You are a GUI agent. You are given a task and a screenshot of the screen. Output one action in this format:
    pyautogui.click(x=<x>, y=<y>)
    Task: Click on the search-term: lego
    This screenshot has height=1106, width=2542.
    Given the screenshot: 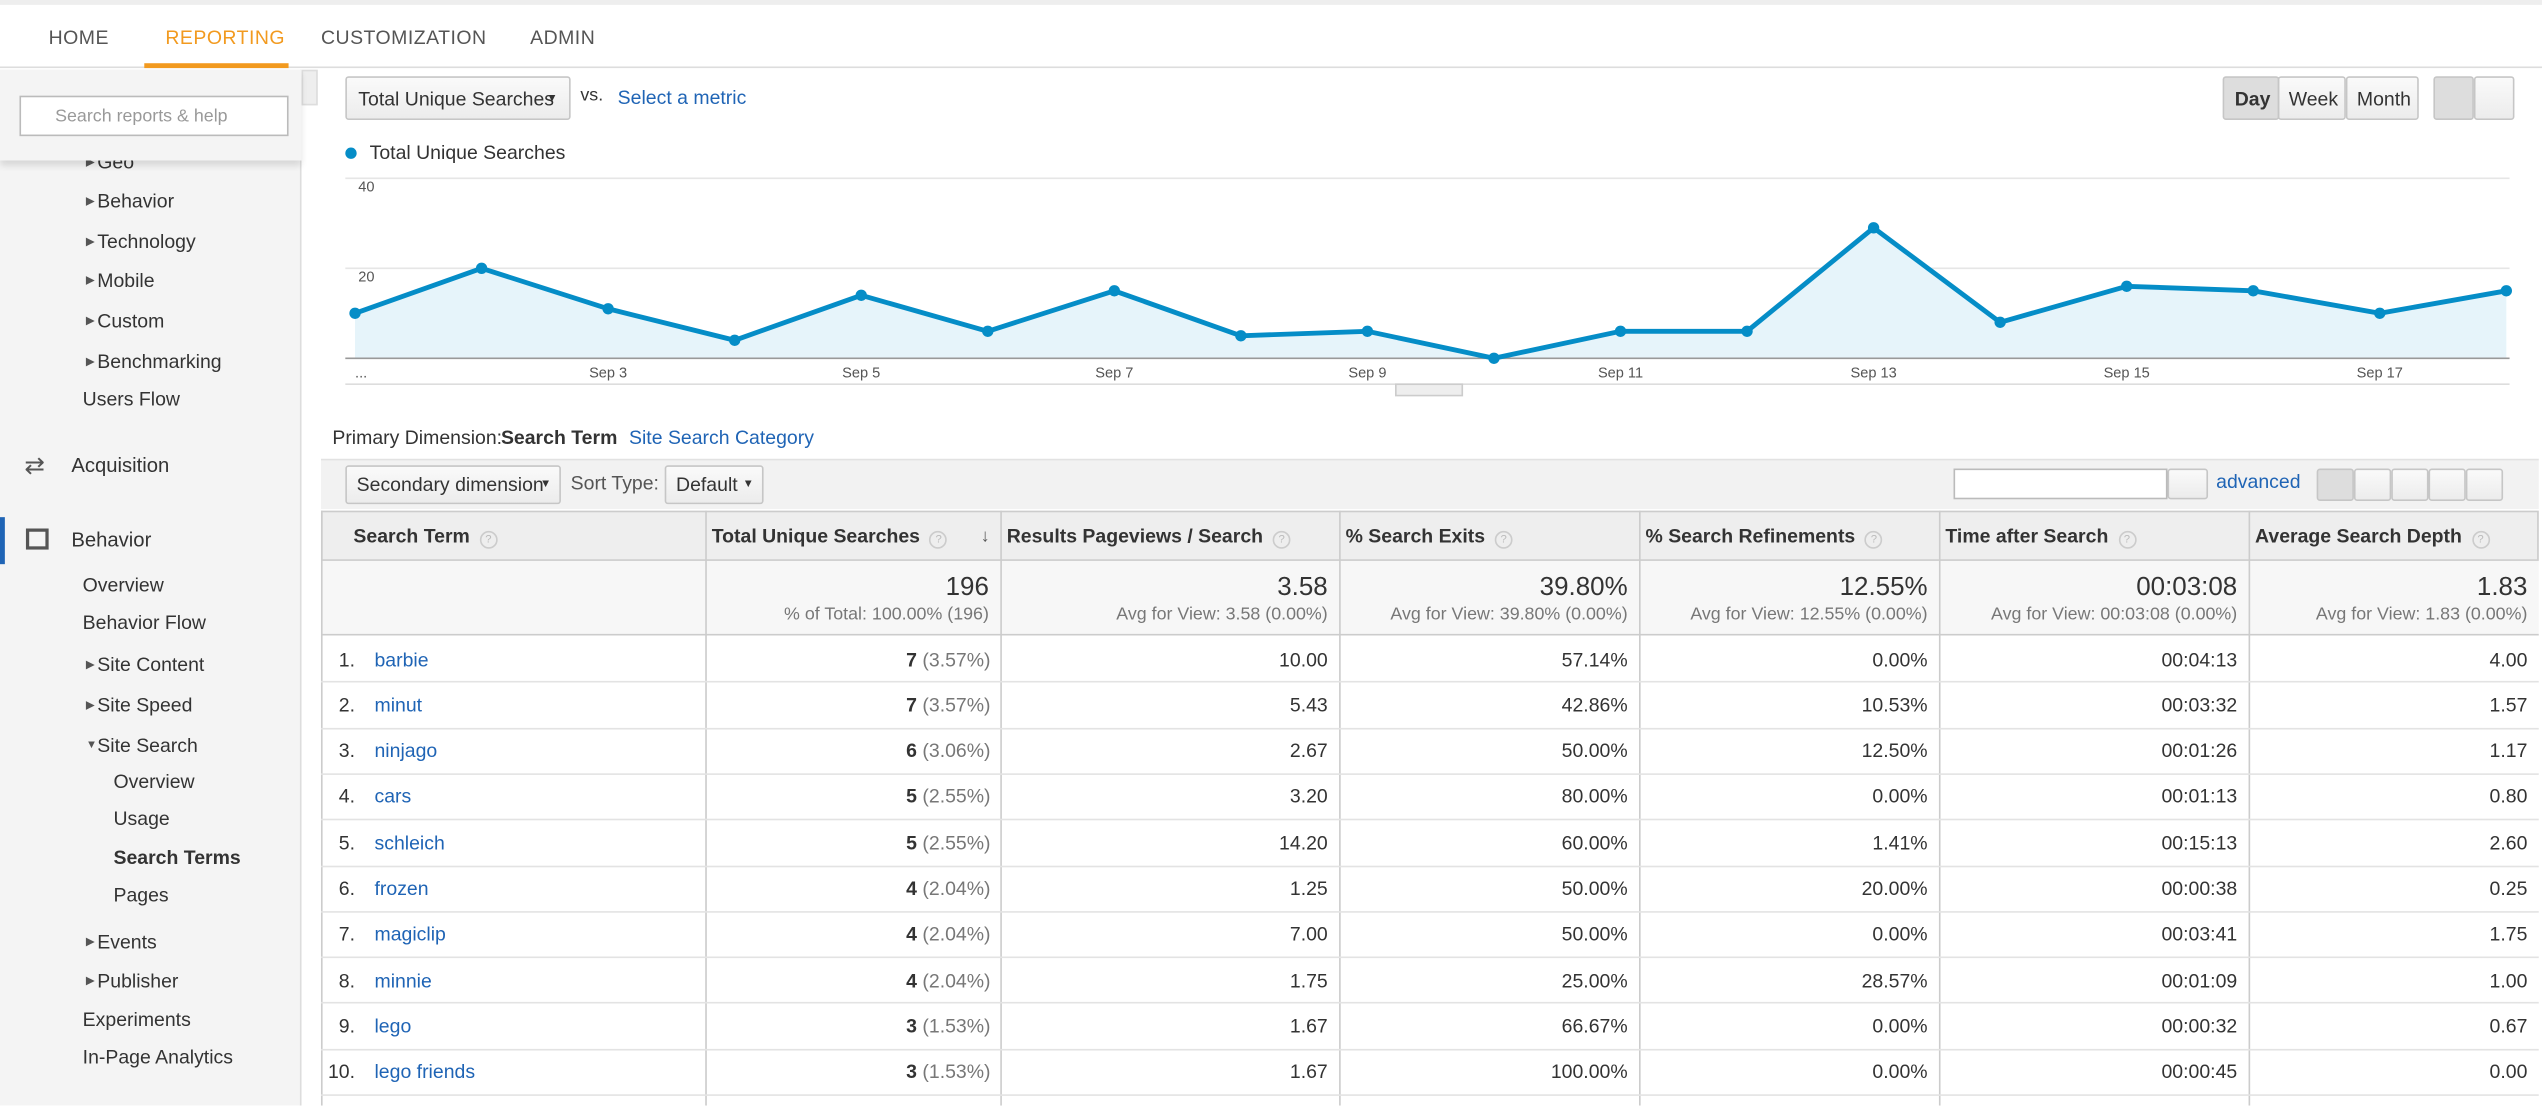 What is the action you would take?
    pyautogui.click(x=393, y=1026)
    